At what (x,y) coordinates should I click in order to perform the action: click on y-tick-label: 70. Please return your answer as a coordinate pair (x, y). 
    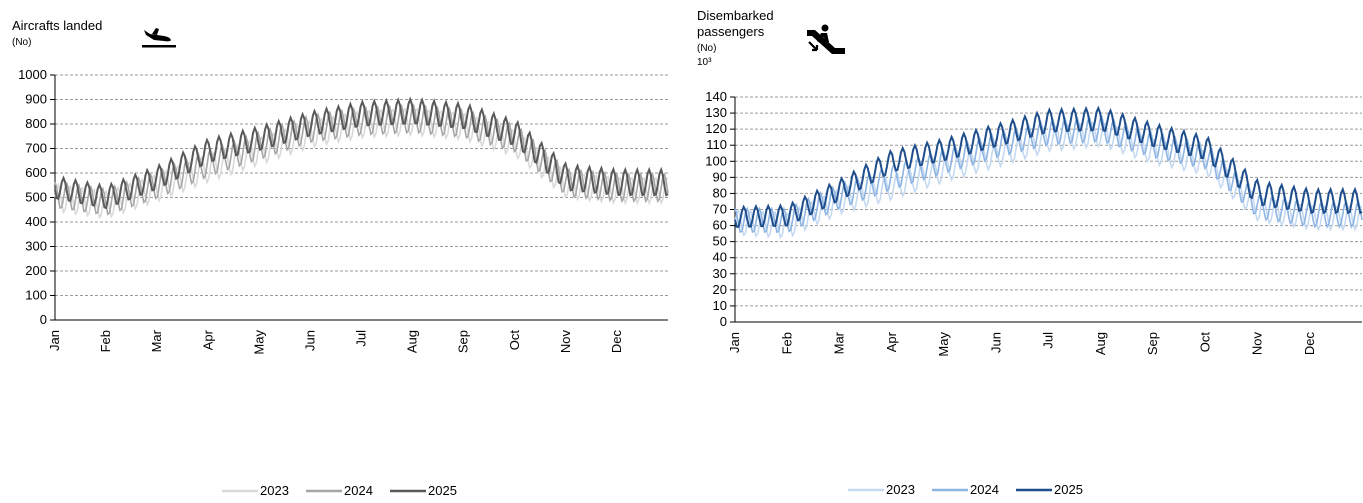
    Looking at the image, I should click on (720, 209).